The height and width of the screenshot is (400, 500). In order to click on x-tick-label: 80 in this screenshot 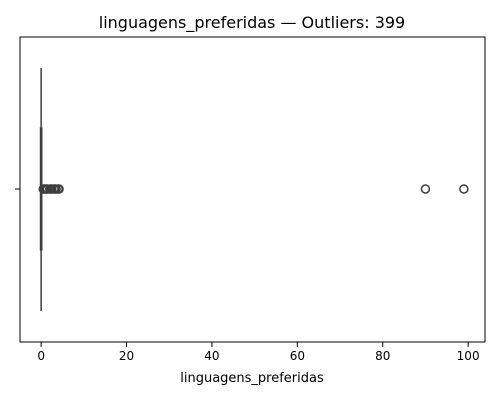, I will do `click(382, 356)`.